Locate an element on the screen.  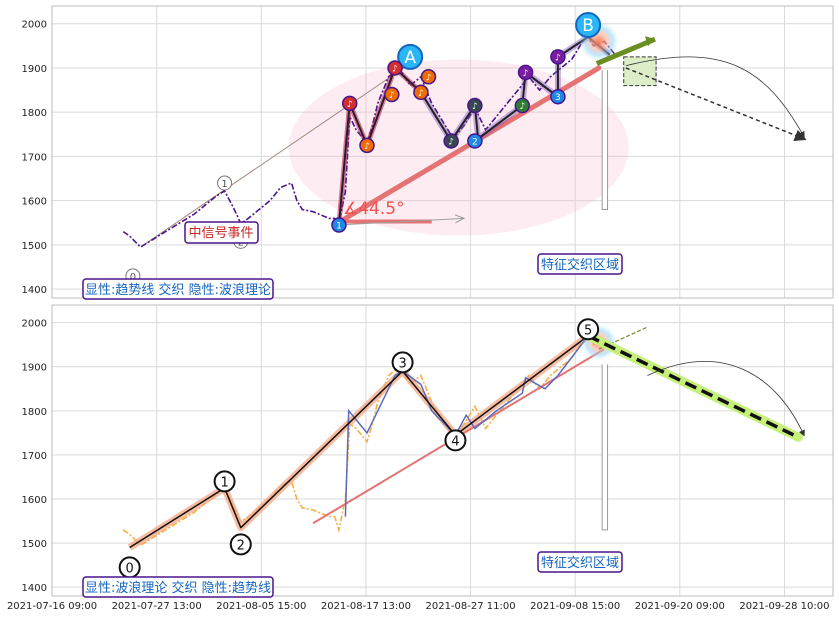
bottom-zone-label: 特征交织区域 is located at coordinates (580, 562).